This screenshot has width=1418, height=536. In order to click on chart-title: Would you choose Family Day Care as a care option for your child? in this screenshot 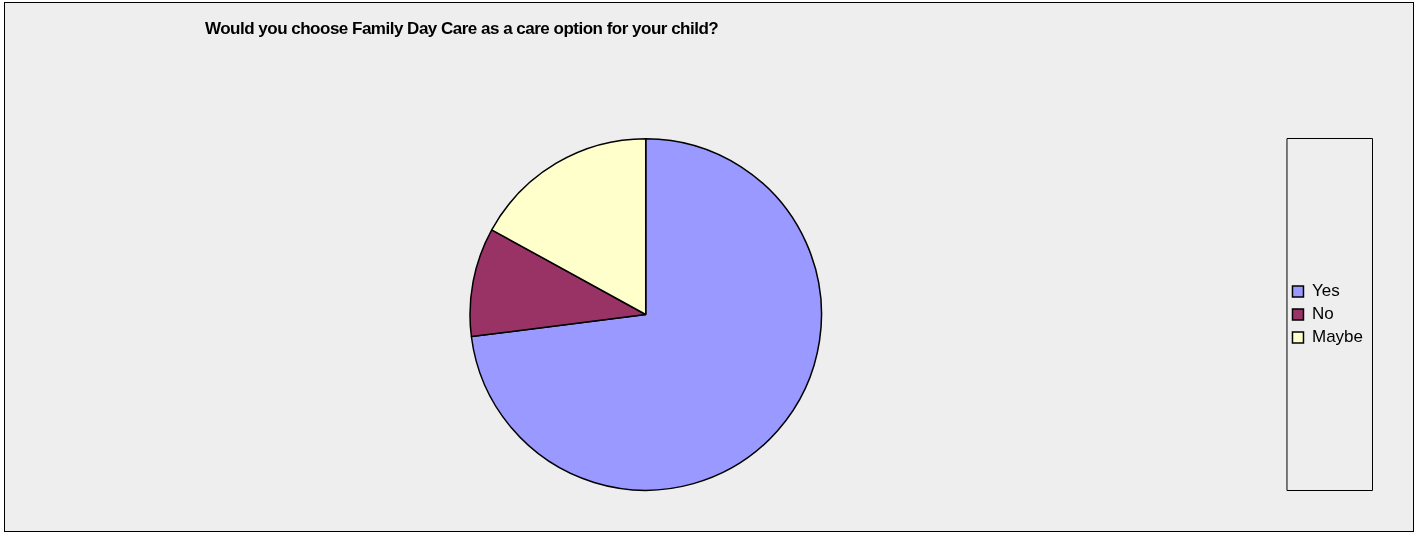, I will do `click(462, 29)`.